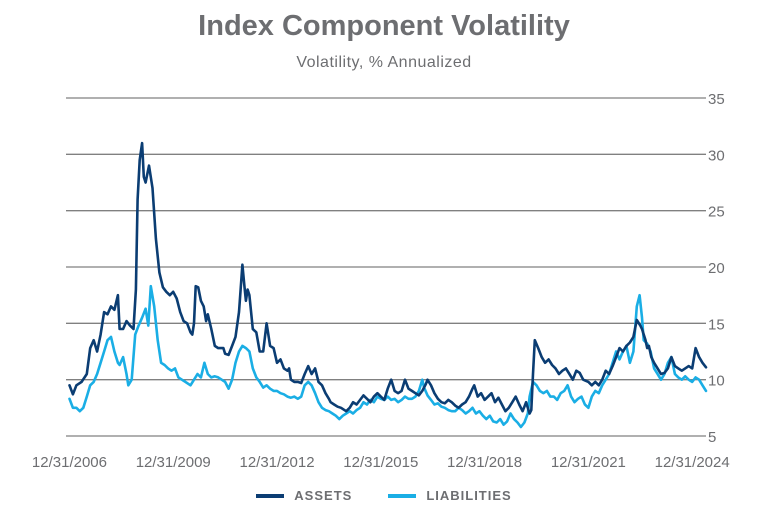  I want to click on x-tick-label: 12/31/2015, so click(380, 462).